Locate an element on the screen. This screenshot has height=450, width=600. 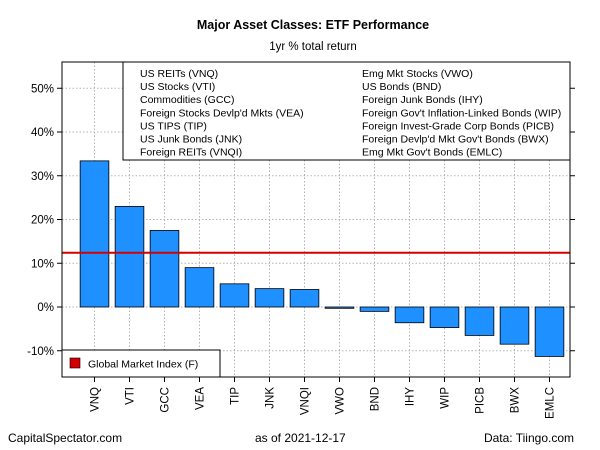
bar-ihy is located at coordinates (409, 315).